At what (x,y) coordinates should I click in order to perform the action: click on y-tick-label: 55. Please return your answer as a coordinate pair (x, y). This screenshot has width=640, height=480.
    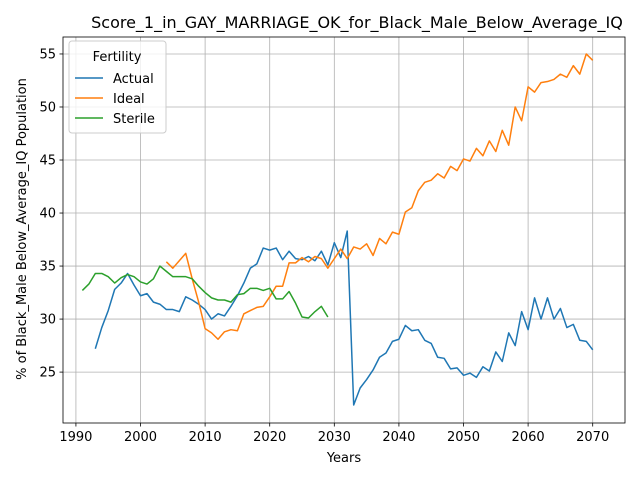
    Looking at the image, I should click on (47, 54).